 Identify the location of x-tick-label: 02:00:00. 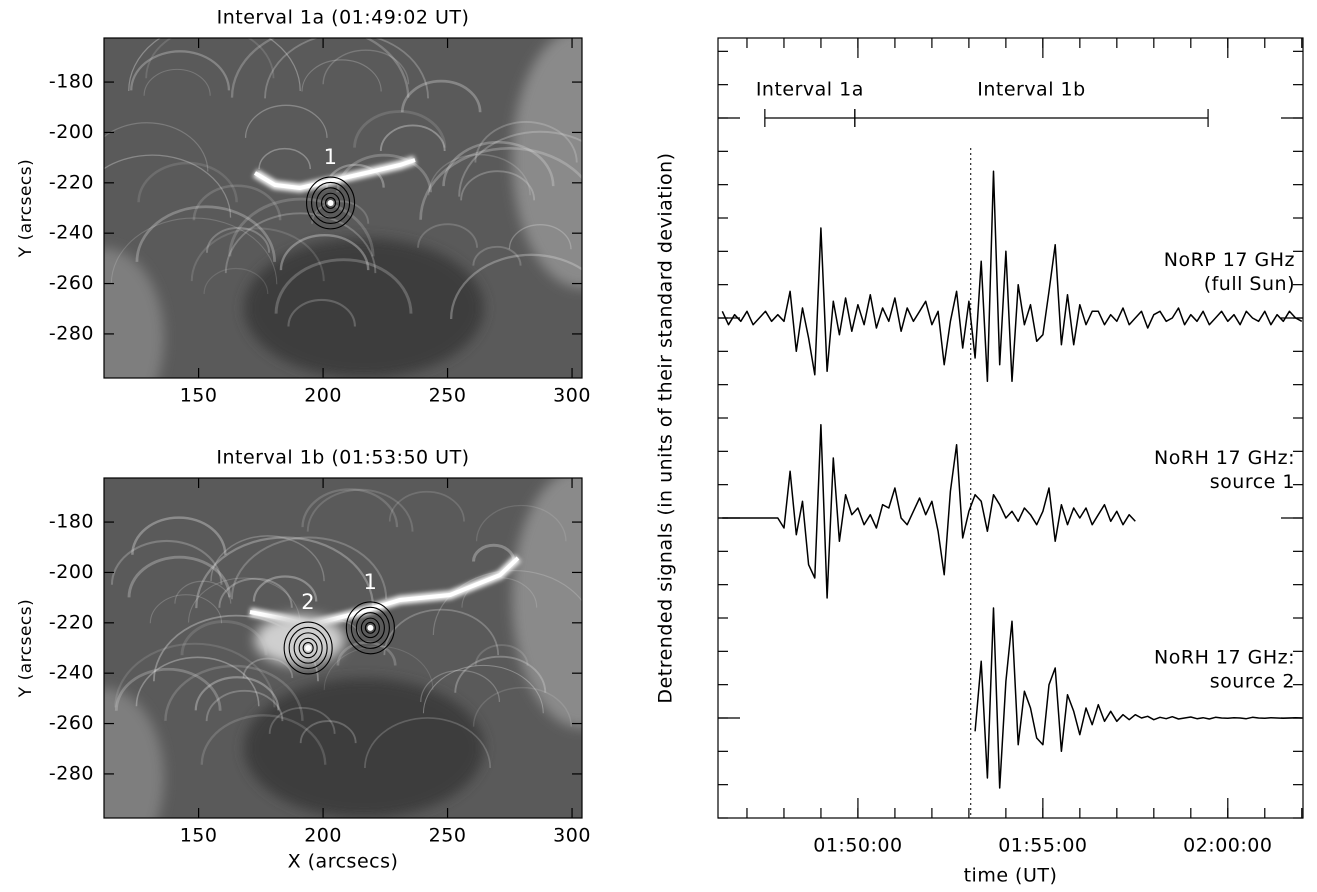
(1227, 846).